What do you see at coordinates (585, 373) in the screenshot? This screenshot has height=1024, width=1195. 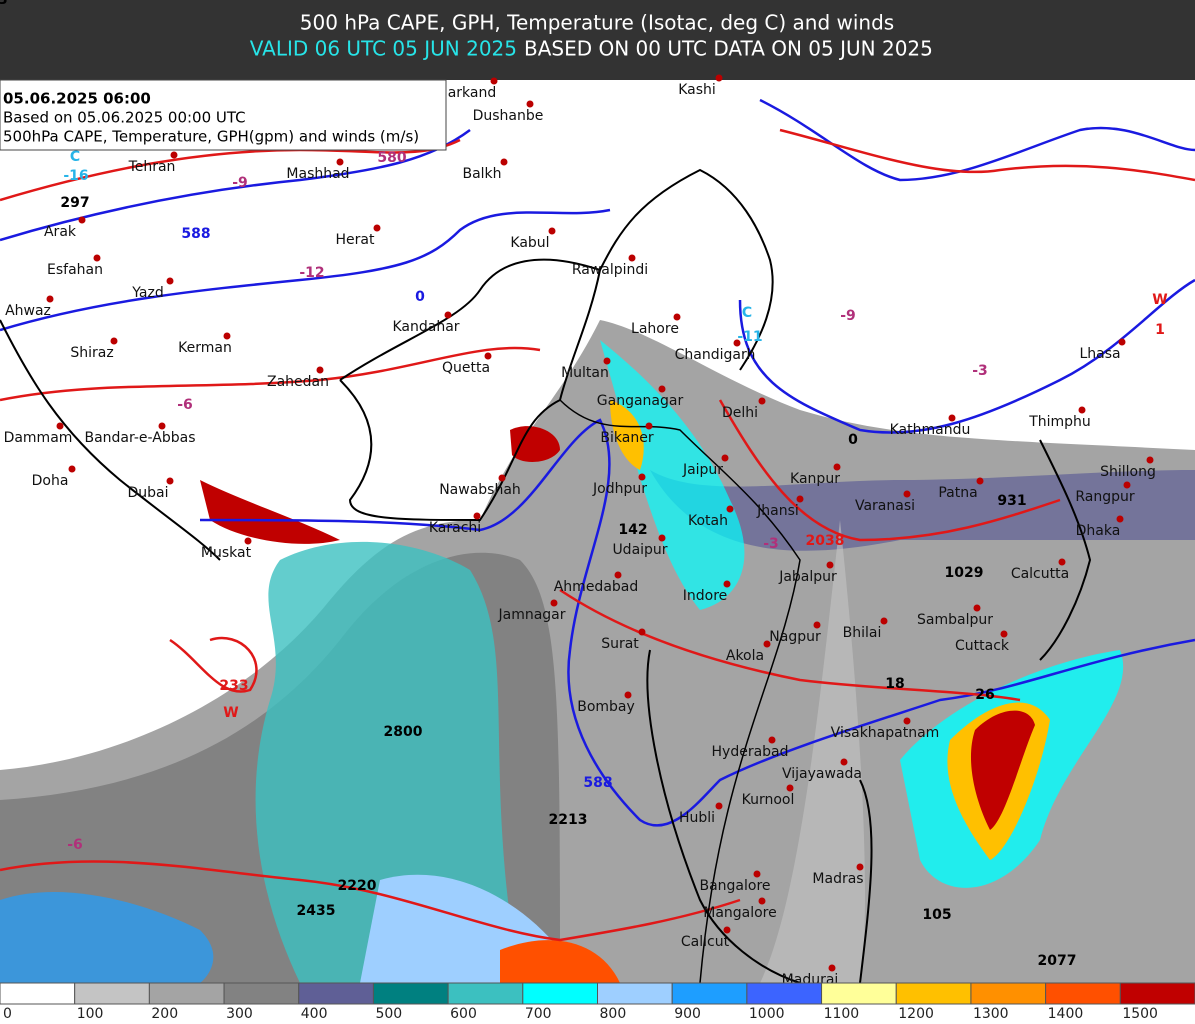 I see `city-label: Multan` at bounding box center [585, 373].